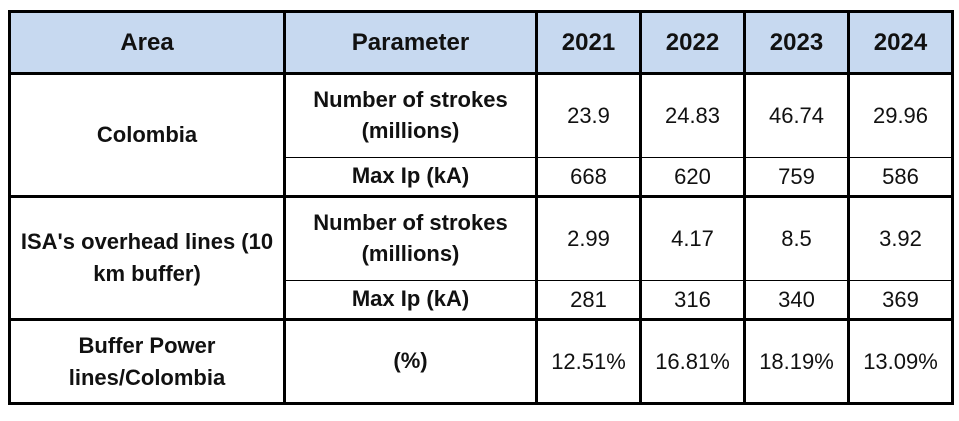 The width and height of the screenshot is (959, 421). I want to click on area-cell-buffer-ratio: Buffer Power lines/Colombia, so click(147, 361).